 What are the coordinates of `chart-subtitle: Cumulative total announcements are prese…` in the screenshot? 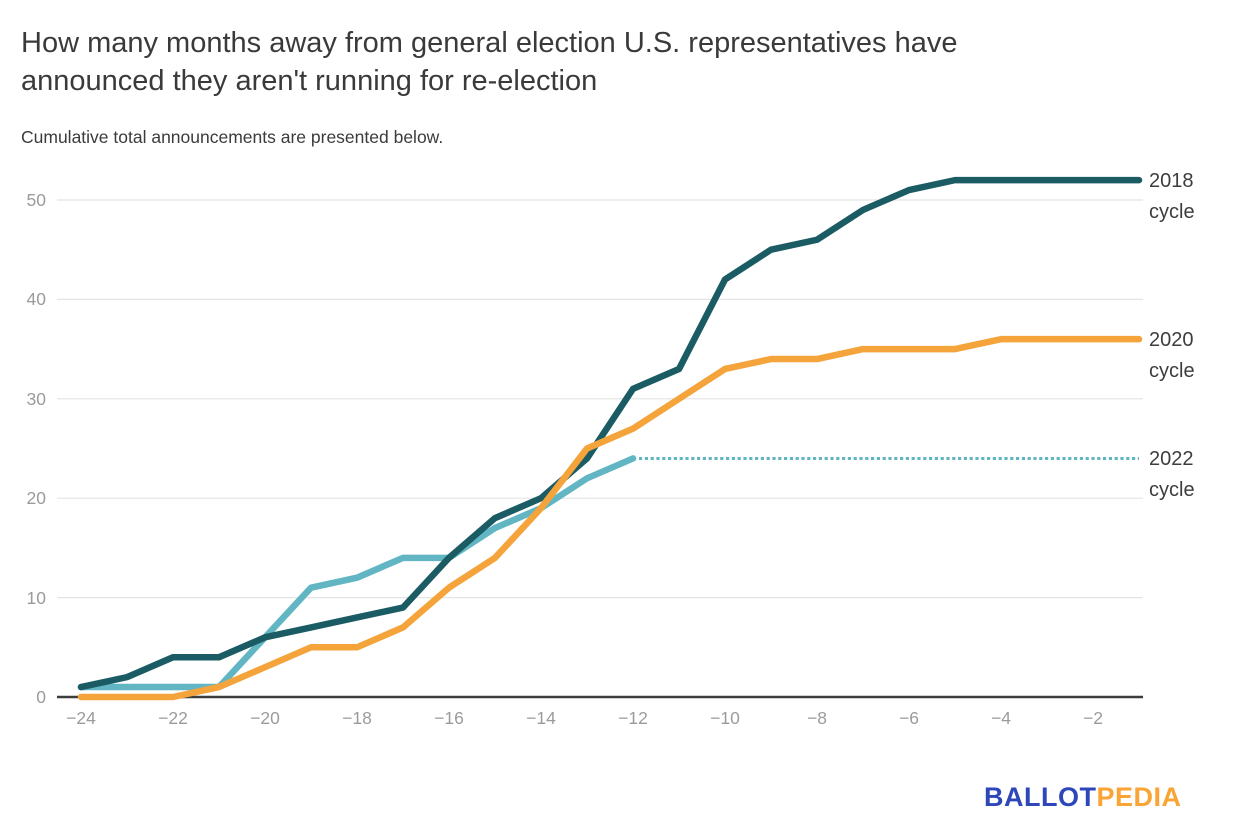 It's located at (232, 137).